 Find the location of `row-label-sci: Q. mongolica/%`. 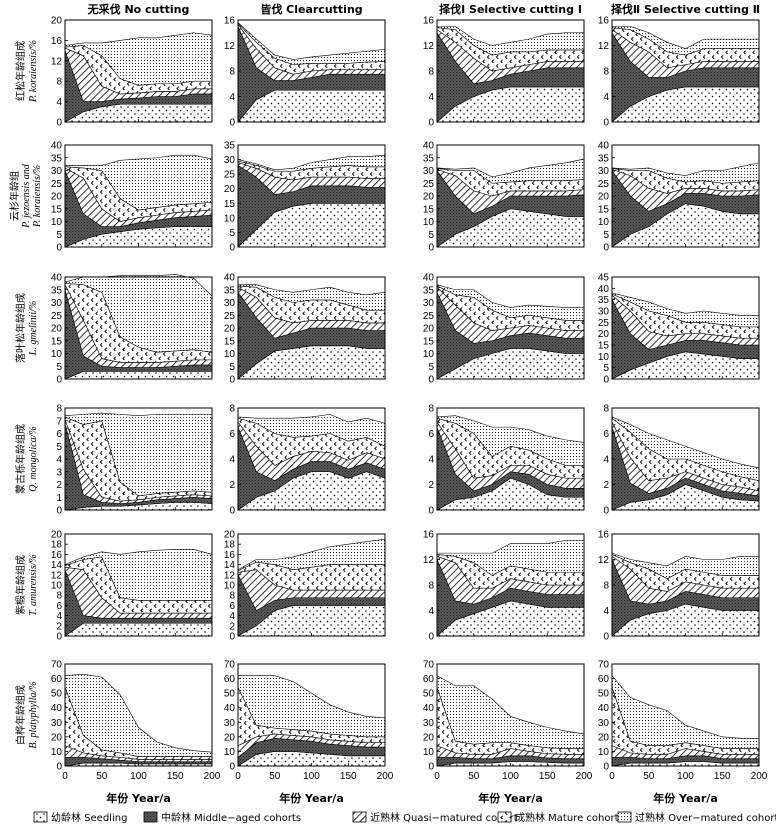

row-label-sci: Q. mongolica/% is located at coordinates (33, 459).